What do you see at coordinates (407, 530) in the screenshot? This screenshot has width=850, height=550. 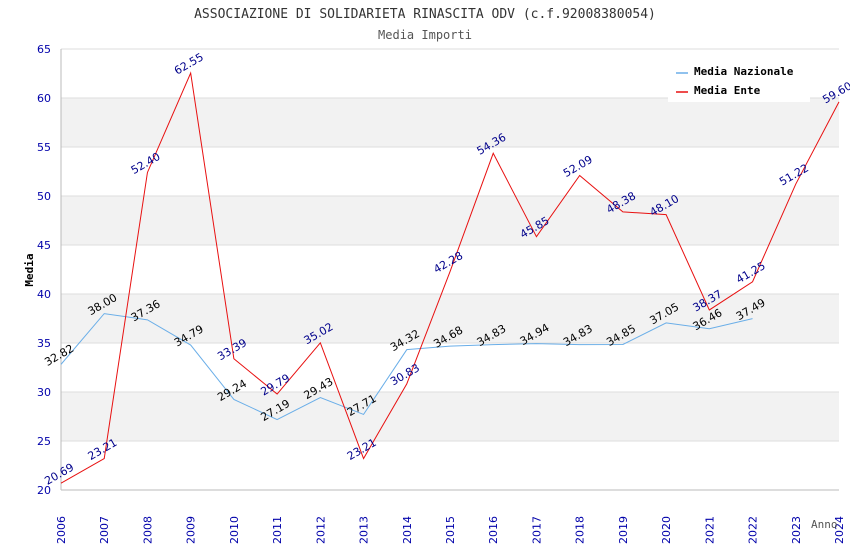 I see `x-tick-label: 2014` at bounding box center [407, 530].